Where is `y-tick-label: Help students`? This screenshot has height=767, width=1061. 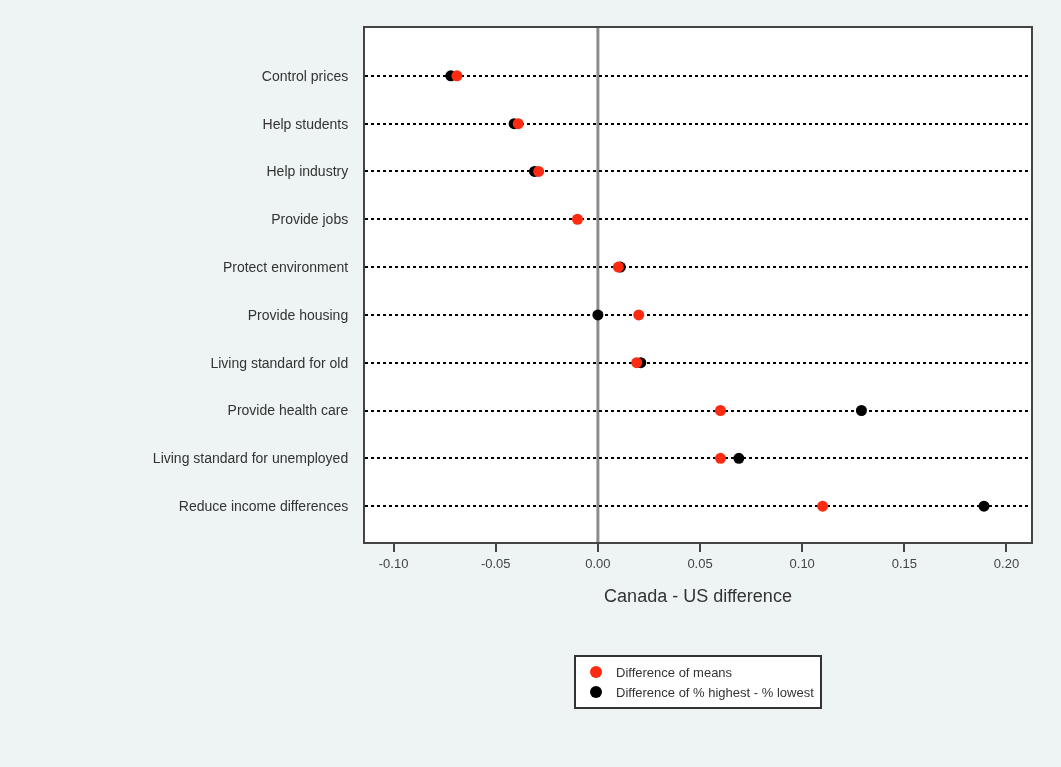 y-tick-label: Help students is located at coordinates (305, 123).